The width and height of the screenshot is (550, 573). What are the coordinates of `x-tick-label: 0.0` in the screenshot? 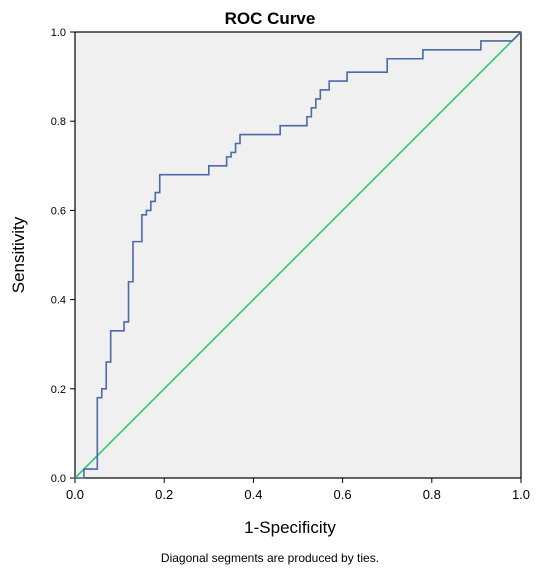 It's located at (75, 494).